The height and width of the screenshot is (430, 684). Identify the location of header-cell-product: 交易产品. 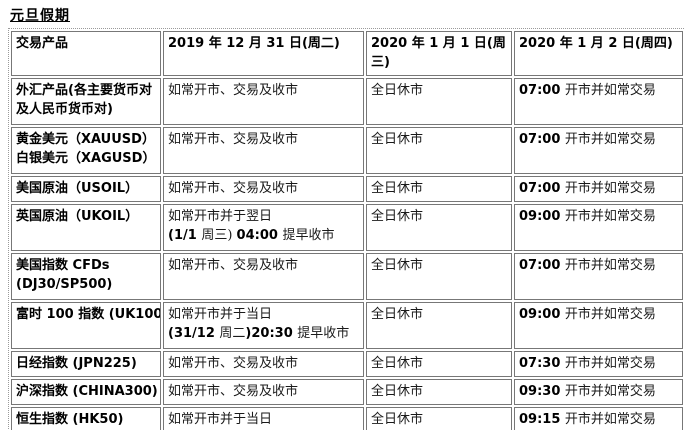
(86, 53).